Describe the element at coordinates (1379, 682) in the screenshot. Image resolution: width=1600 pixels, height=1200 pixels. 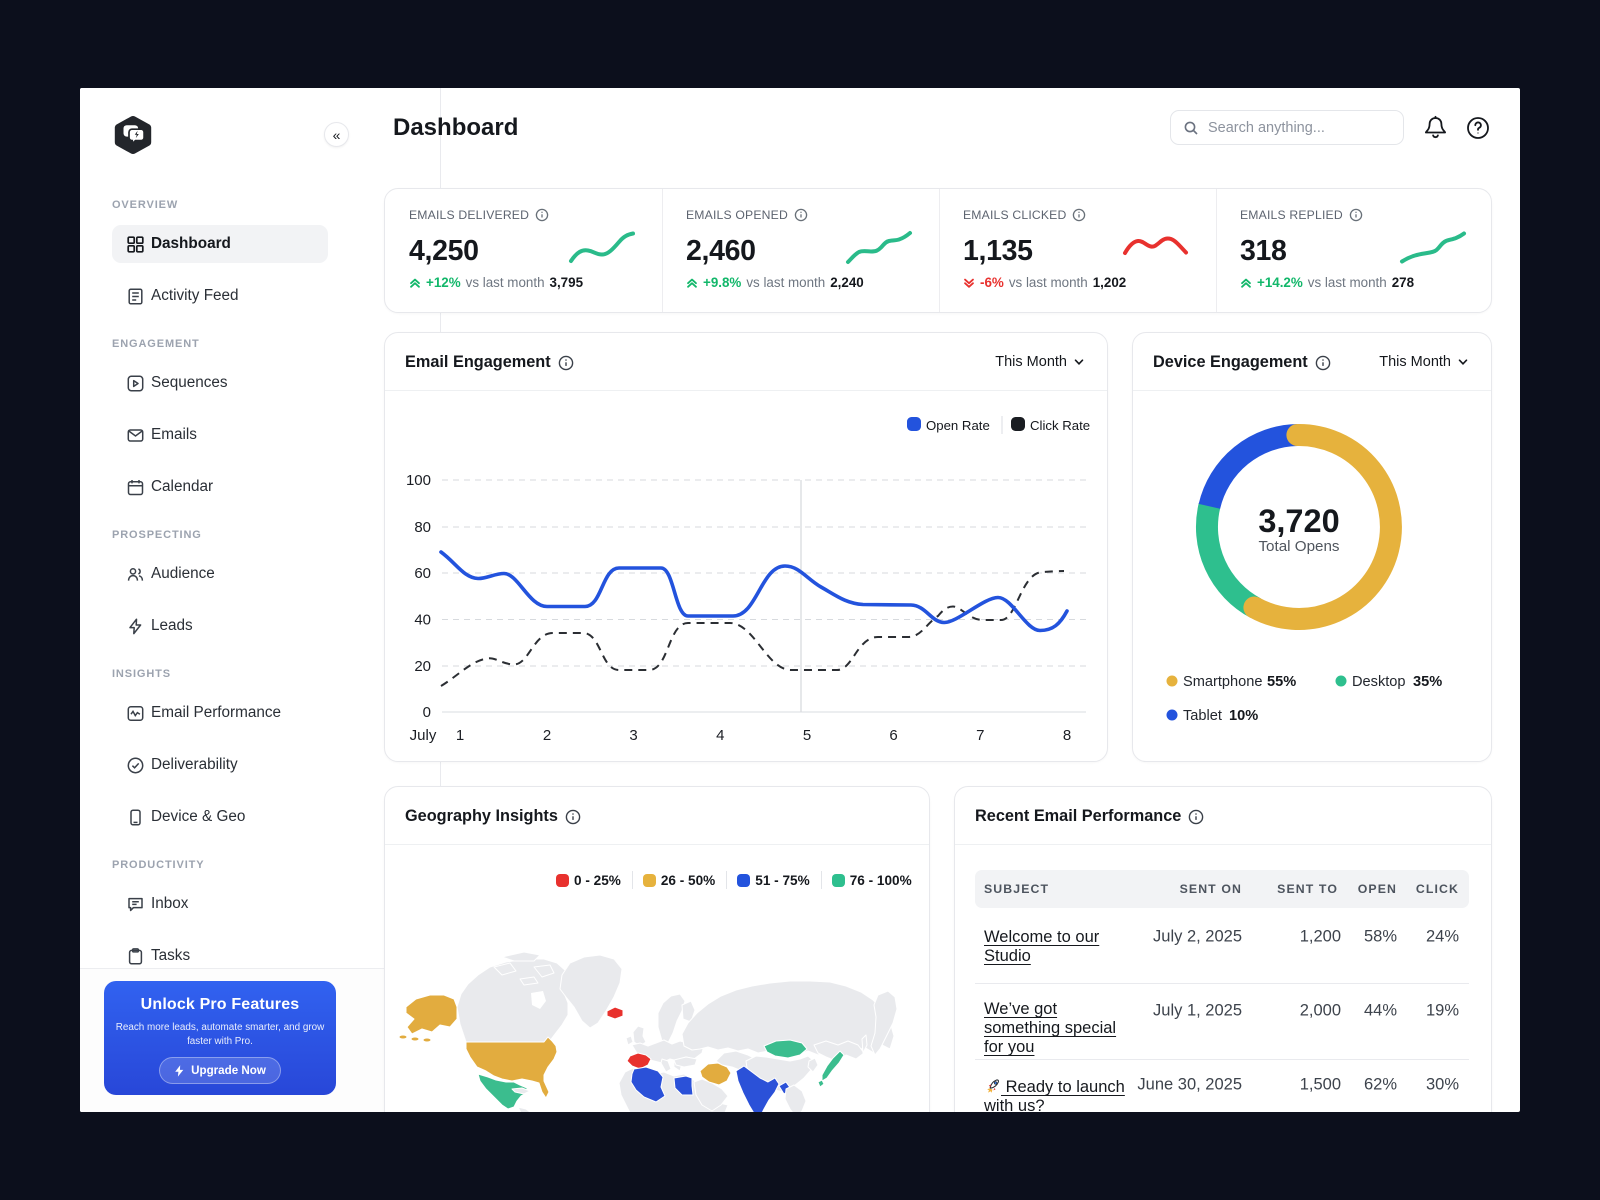
I see `svg-text: Desktop` at that location.